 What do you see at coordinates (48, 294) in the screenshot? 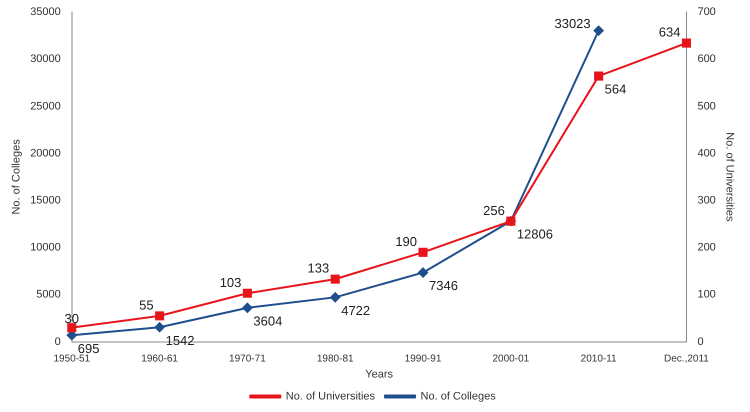
I see `y-tick-label: 5000` at bounding box center [48, 294].